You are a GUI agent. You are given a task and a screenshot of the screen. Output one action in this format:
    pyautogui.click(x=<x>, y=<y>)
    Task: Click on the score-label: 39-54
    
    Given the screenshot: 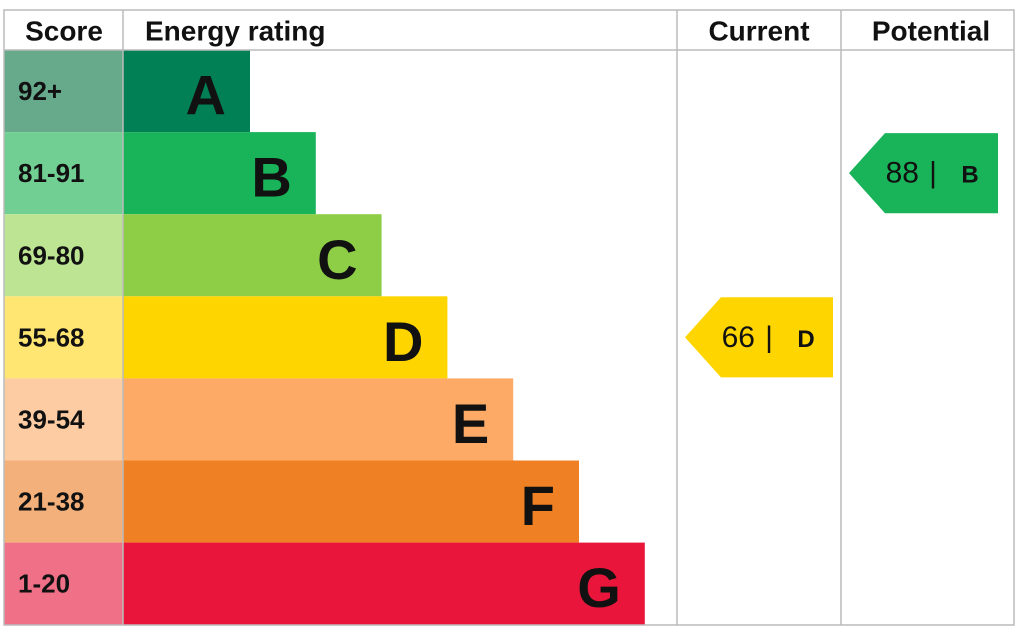 What is the action you would take?
    pyautogui.click(x=51, y=419)
    